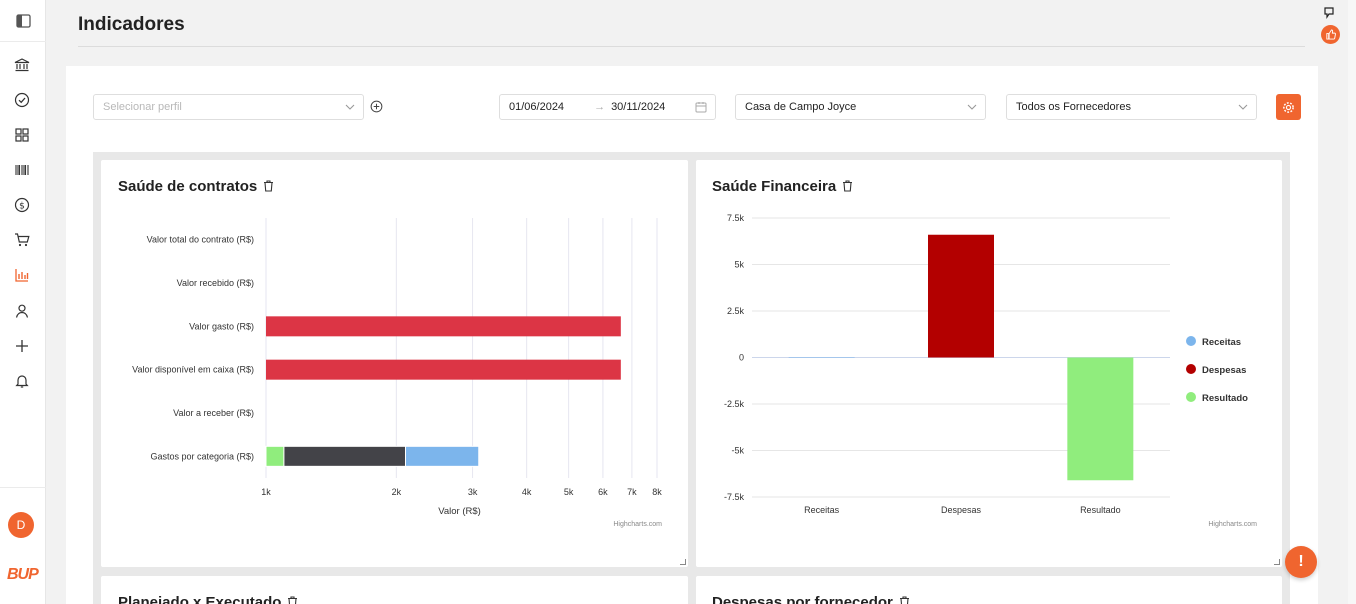 Image resolution: width=1356 pixels, height=604 pixels. Describe the element at coordinates (188, 186) in the screenshot. I see `panel-title-text: Saúde de contratos` at that location.